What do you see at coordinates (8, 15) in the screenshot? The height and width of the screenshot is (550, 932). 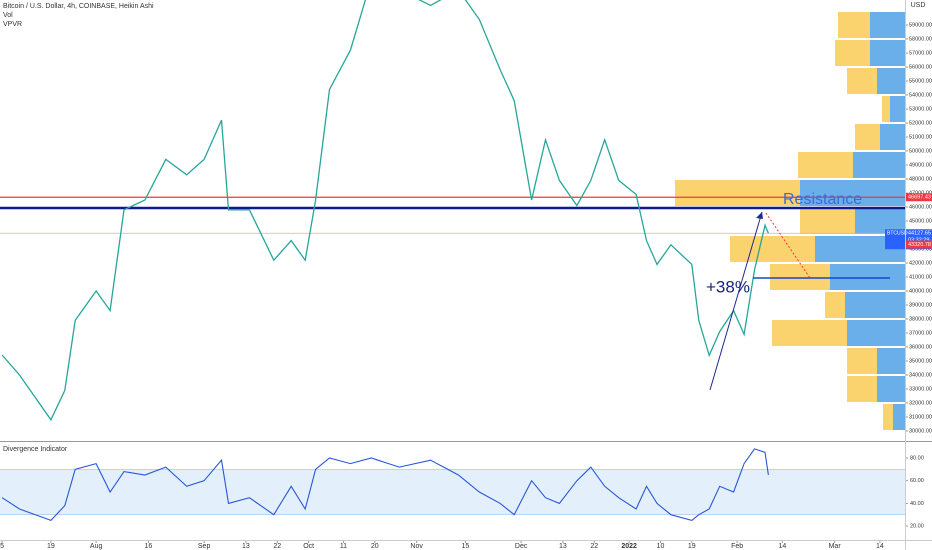 I see `header-vol: Vol` at bounding box center [8, 15].